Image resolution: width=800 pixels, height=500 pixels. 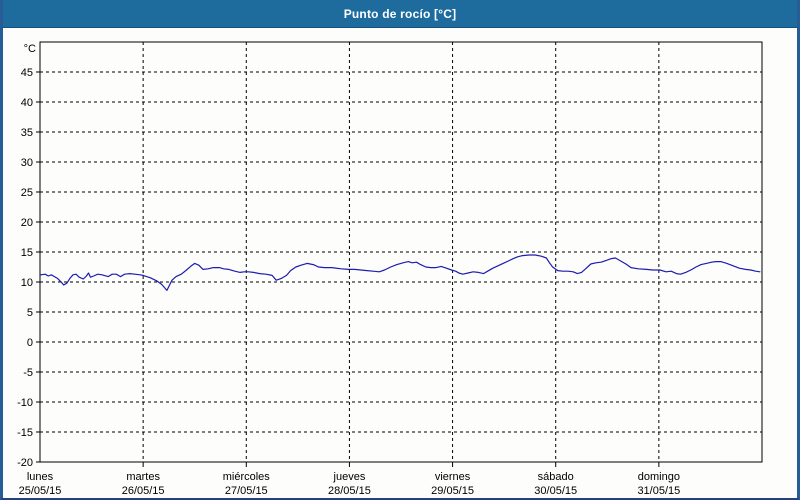 I want to click on y-tick-label: 15, so click(x=27, y=253).